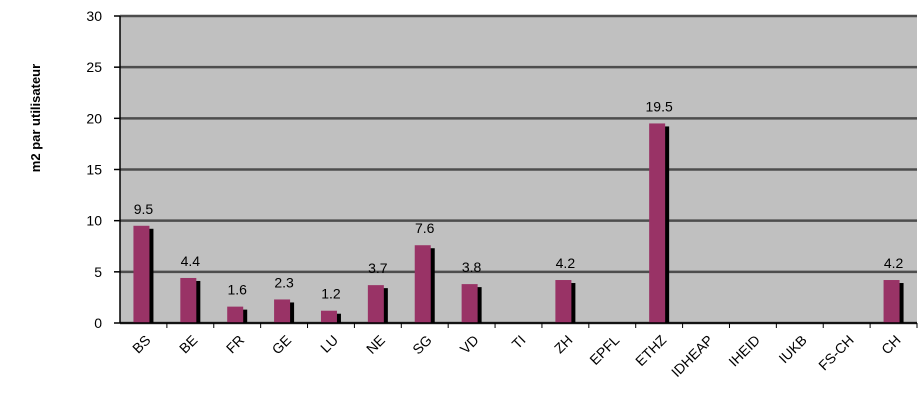 The width and height of the screenshot is (919, 403). I want to click on y-tick-label: 10, so click(94, 221).